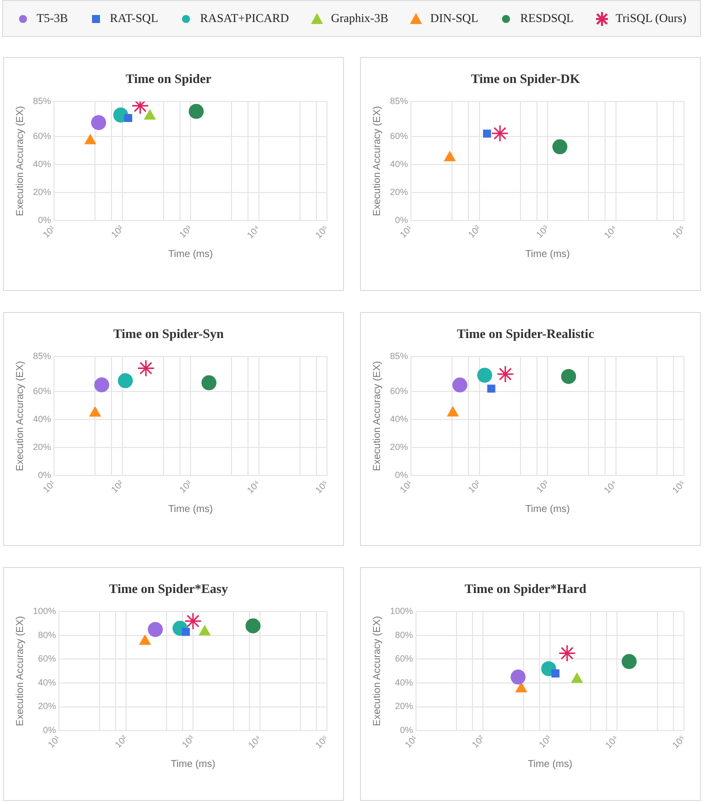 This screenshot has width=705, height=804. What do you see at coordinates (547, 18) in the screenshot?
I see `legend-label: RESDSQL` at bounding box center [547, 18].